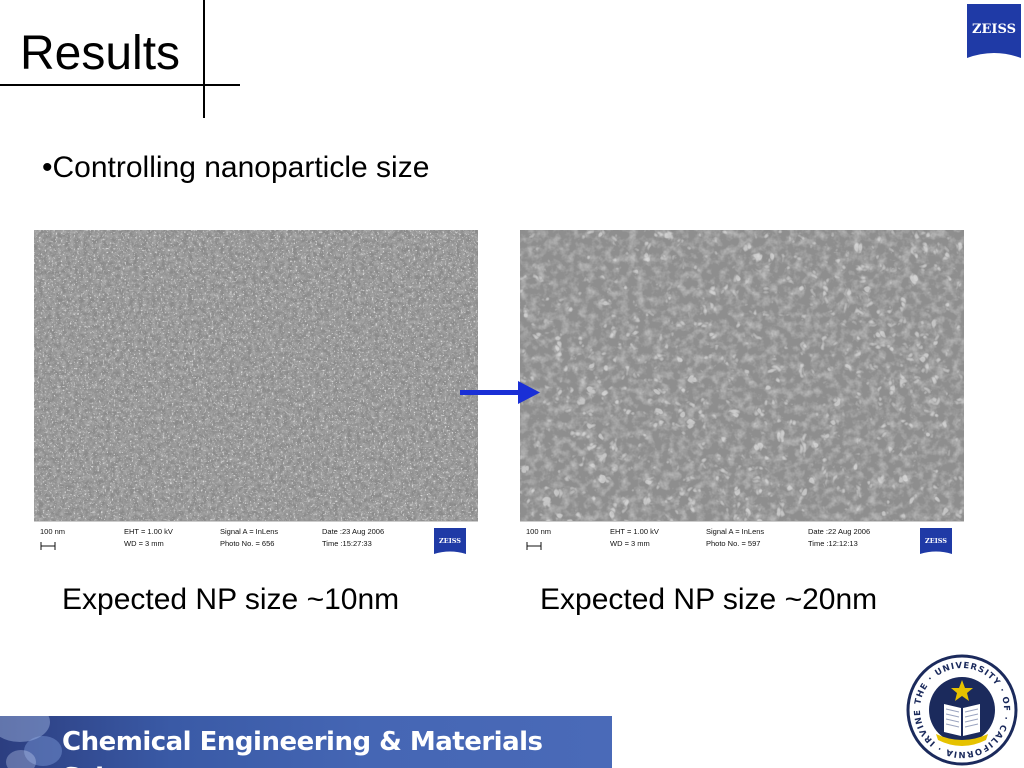 The image size is (1024, 768). What do you see at coordinates (231, 599) in the screenshot?
I see `caption-left: Expected NP size ~10nm` at bounding box center [231, 599].